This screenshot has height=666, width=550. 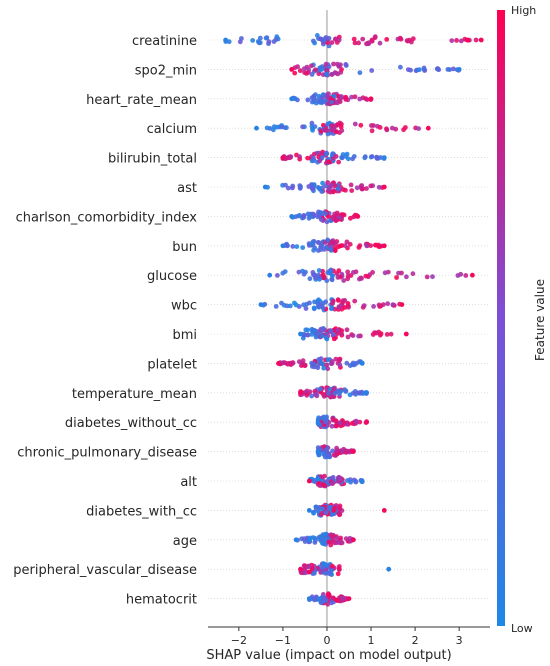 What do you see at coordinates (185, 541) in the screenshot?
I see `feature-label: age` at bounding box center [185, 541].